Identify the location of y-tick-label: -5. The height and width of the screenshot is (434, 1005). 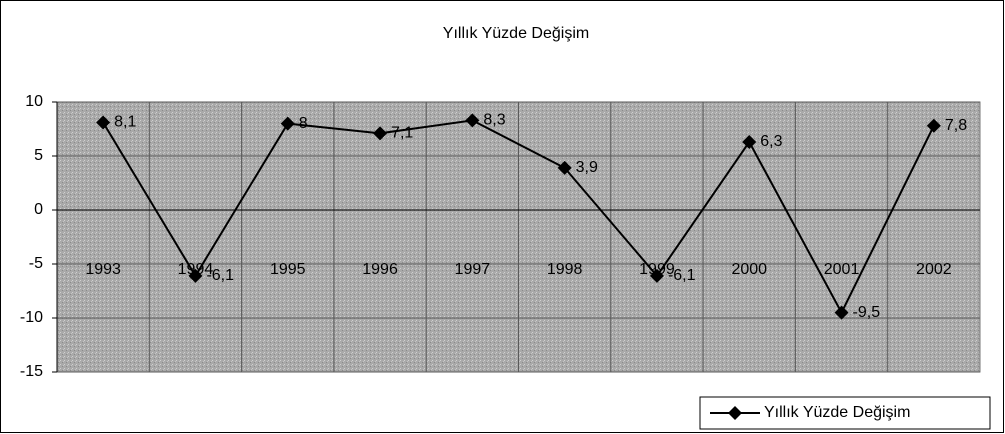
(36, 263).